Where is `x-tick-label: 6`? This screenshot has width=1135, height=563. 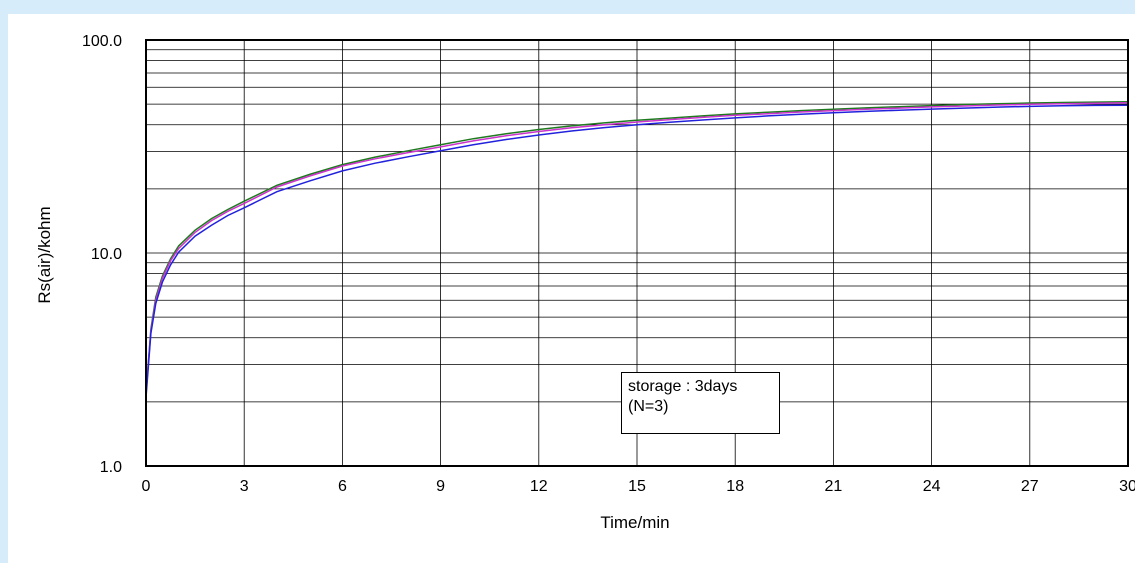 x-tick-label: 6 is located at coordinates (342, 486).